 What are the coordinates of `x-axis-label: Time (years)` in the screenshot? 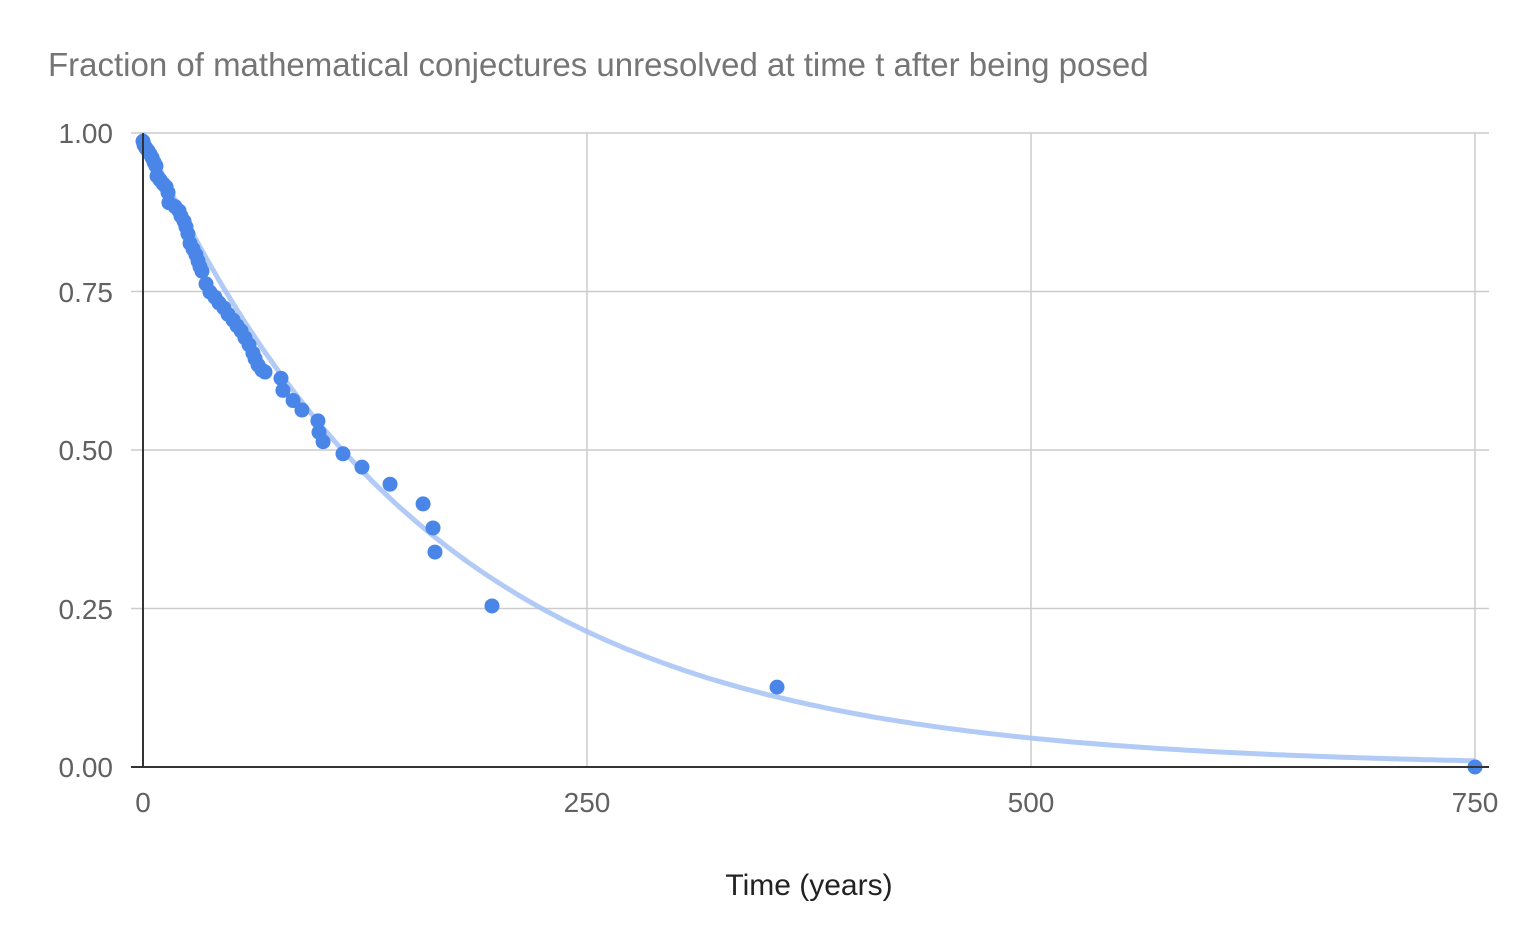 It's located at (808, 885).